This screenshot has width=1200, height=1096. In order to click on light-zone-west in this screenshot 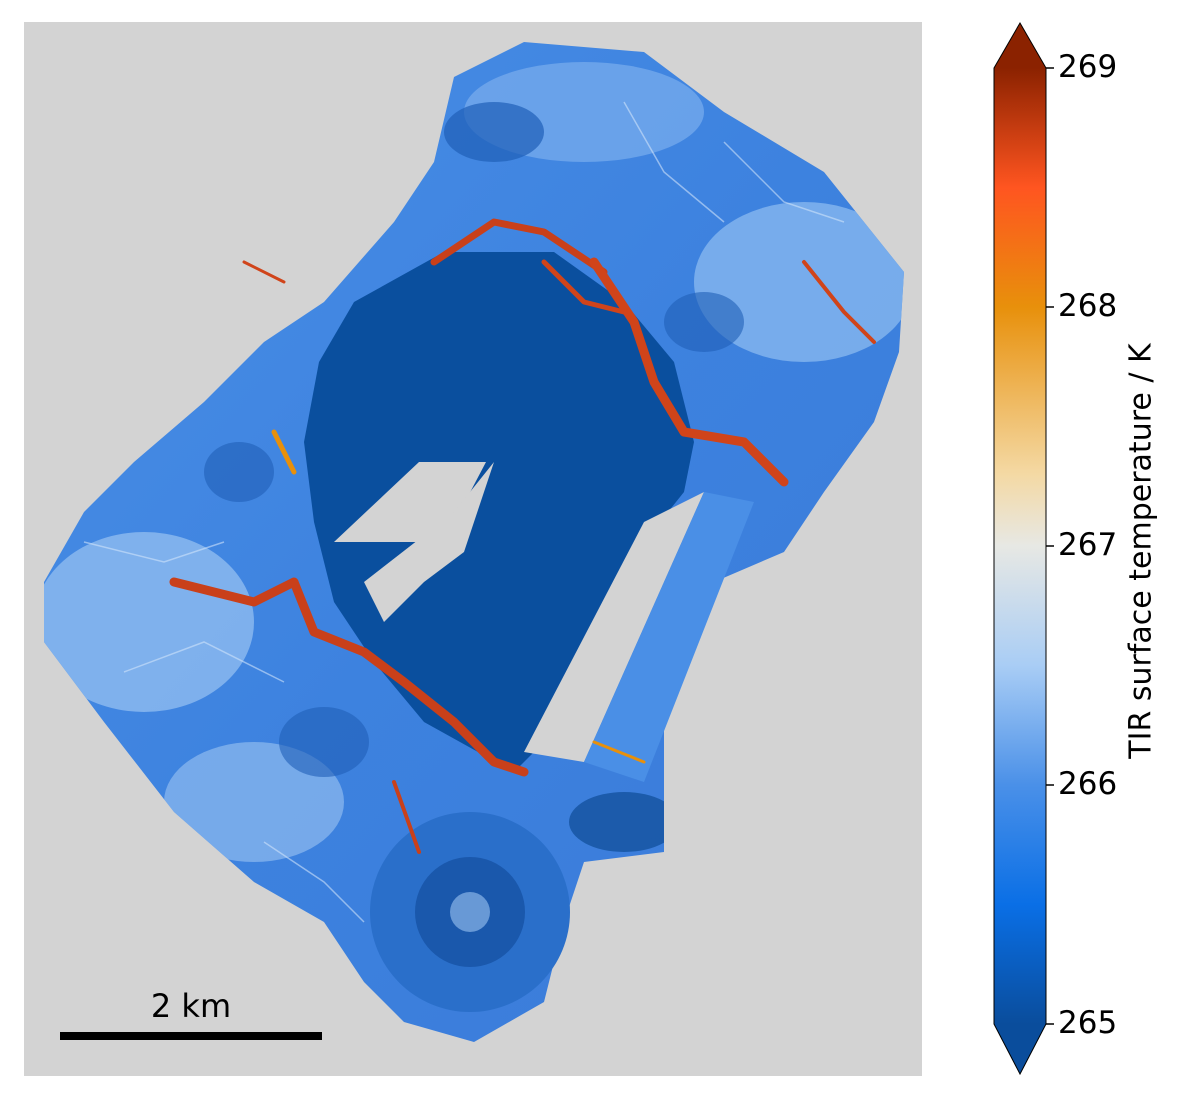, I will do `click(149, 622)`.